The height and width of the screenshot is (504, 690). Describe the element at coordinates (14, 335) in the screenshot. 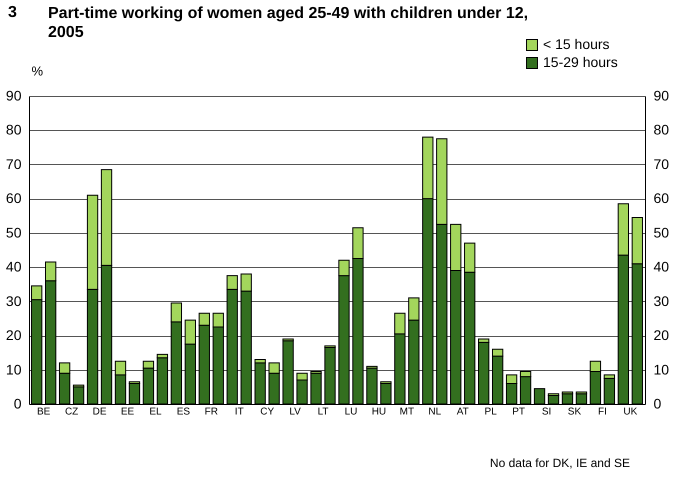

I see `y-tick-label: 20` at that location.